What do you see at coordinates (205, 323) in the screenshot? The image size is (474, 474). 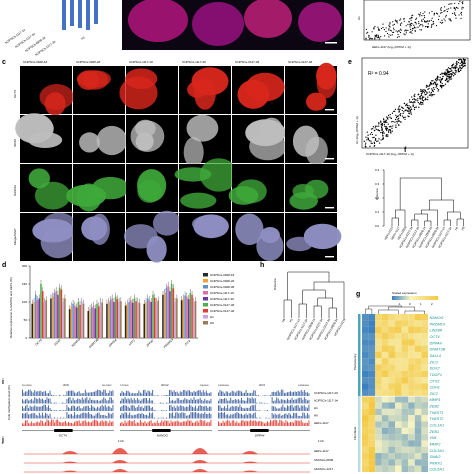 I see `legend-swatch` at bounding box center [205, 323].